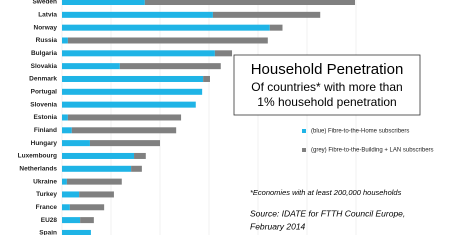 The height and width of the screenshot is (240, 470). What do you see at coordinates (327, 69) in the screenshot?
I see `chart-title: Household Penetration` at bounding box center [327, 69].